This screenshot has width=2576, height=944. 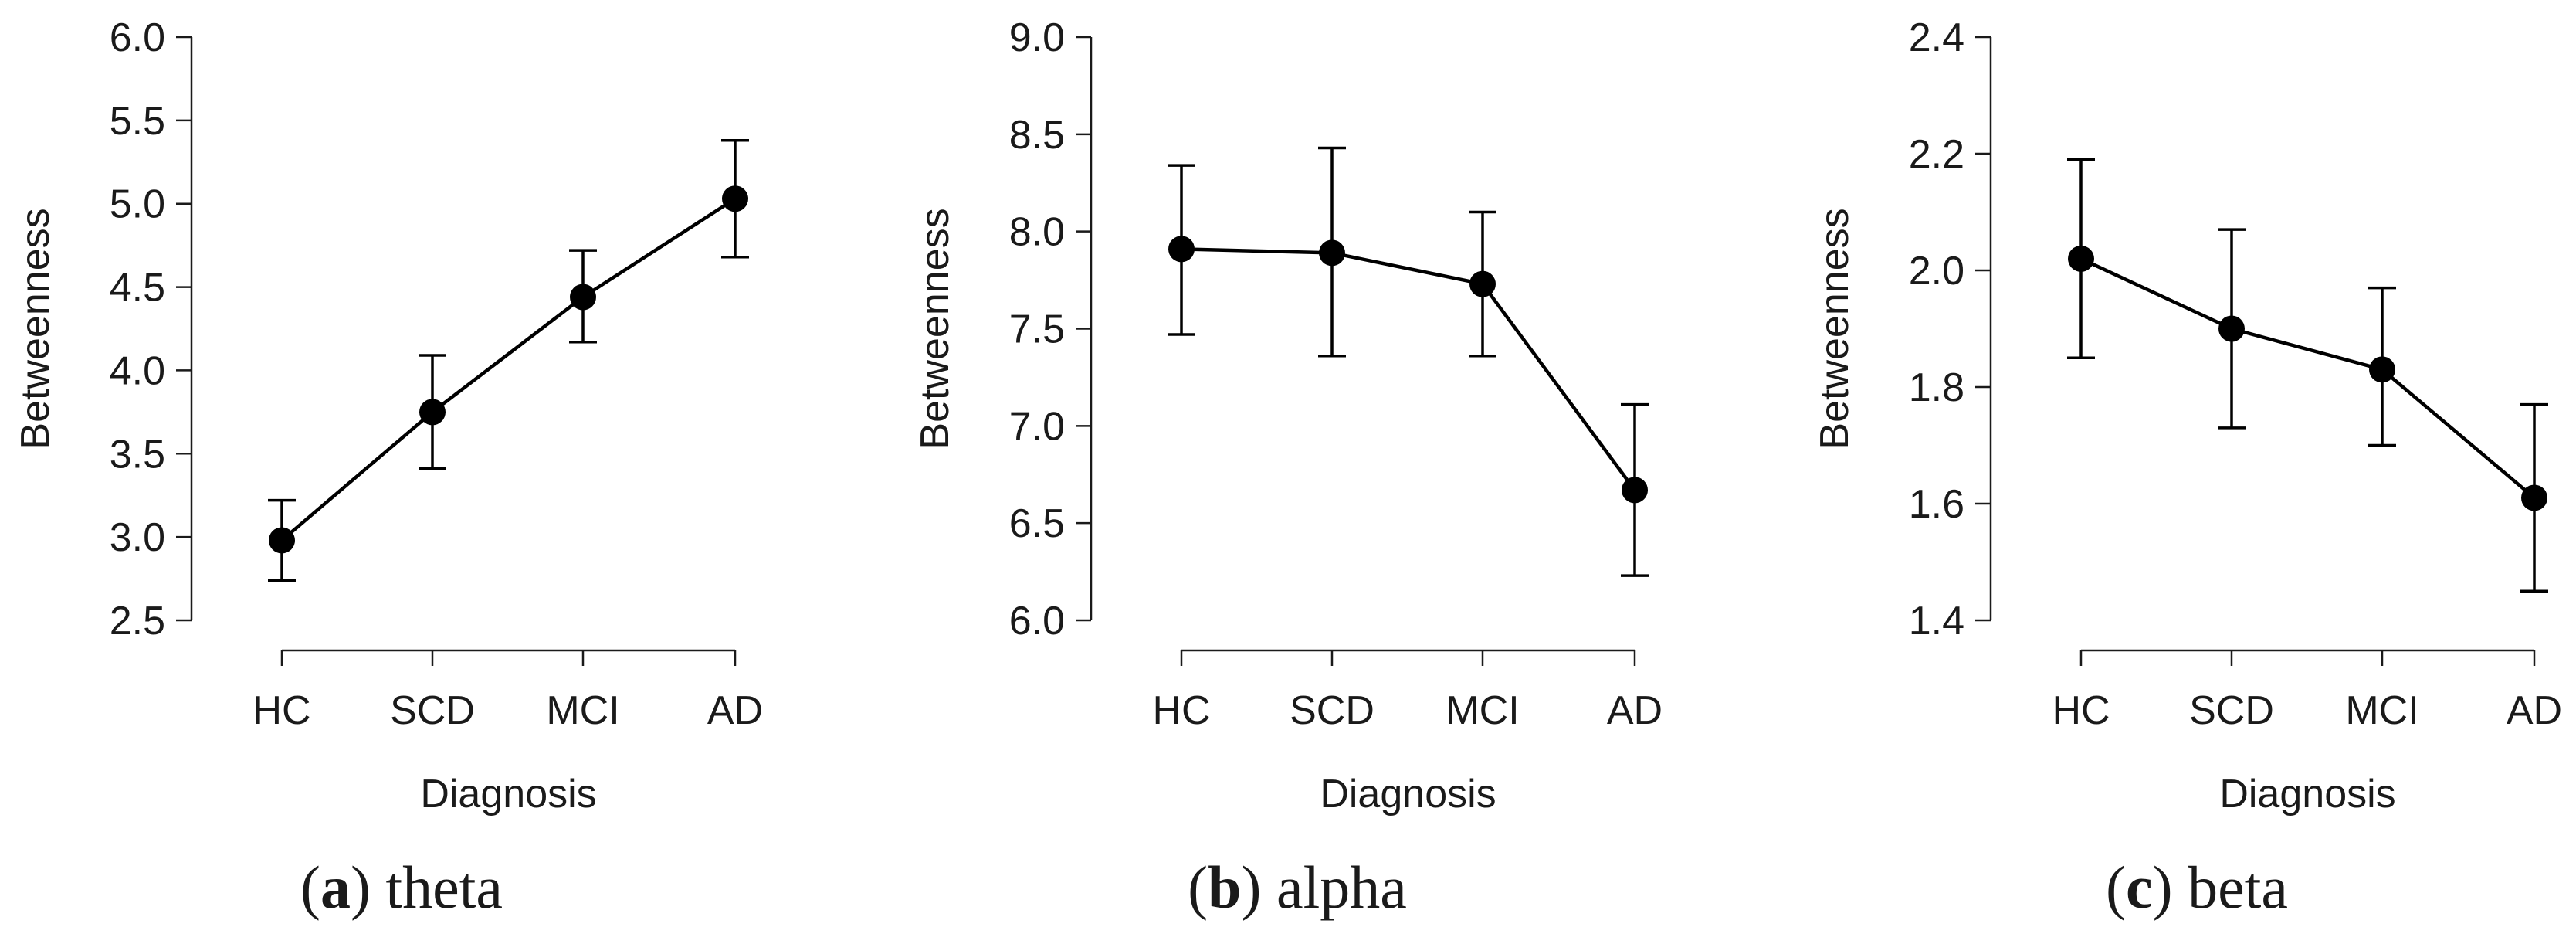 What do you see at coordinates (1341, 887) in the screenshot?
I see `caption-name: alpha` at bounding box center [1341, 887].